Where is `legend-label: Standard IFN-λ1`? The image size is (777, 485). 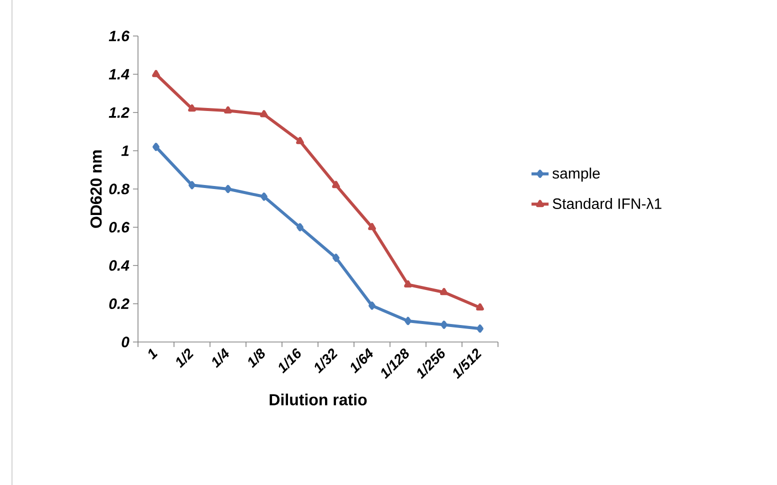 legend-label: Standard IFN-λ1 is located at coordinates (607, 204).